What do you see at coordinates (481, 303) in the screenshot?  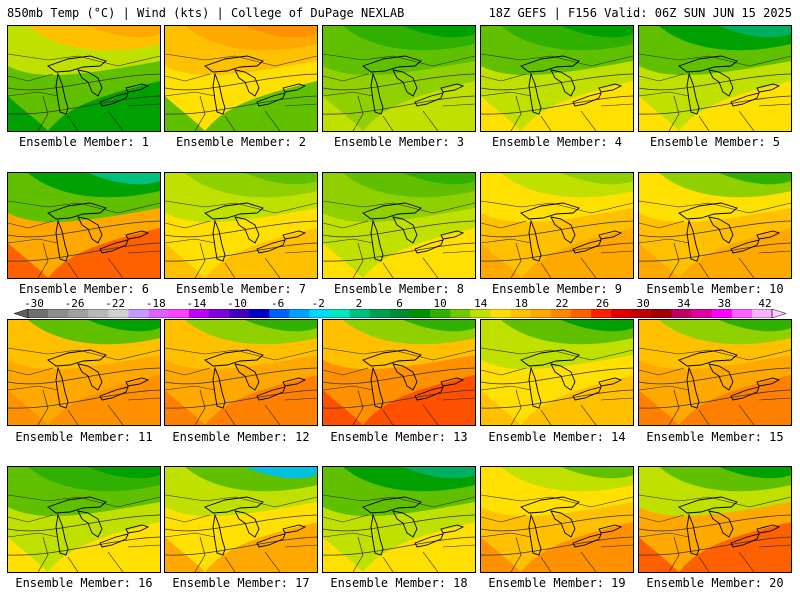 I see `colorbar-tick-label: 14` at bounding box center [481, 303].